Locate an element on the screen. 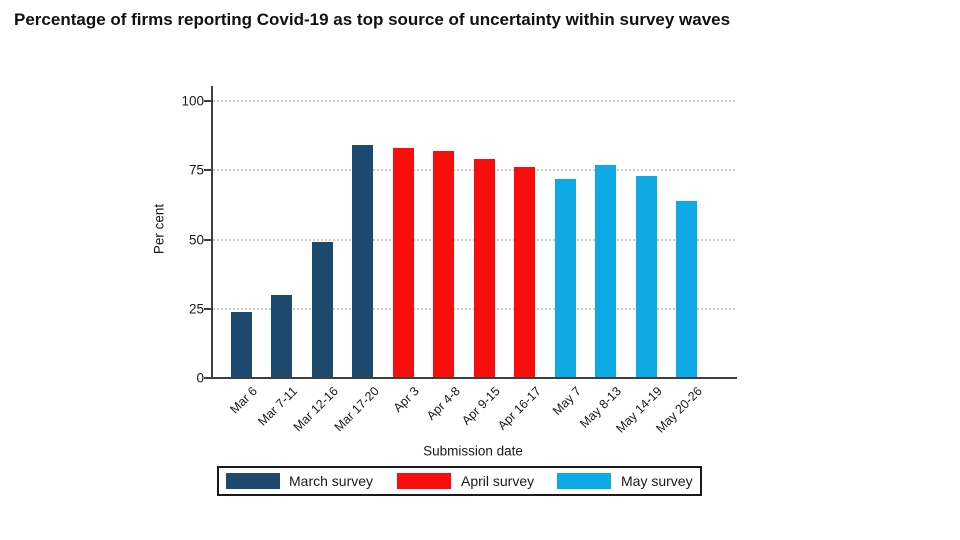  x-tick-label-8: May 7 is located at coordinates (566, 401).